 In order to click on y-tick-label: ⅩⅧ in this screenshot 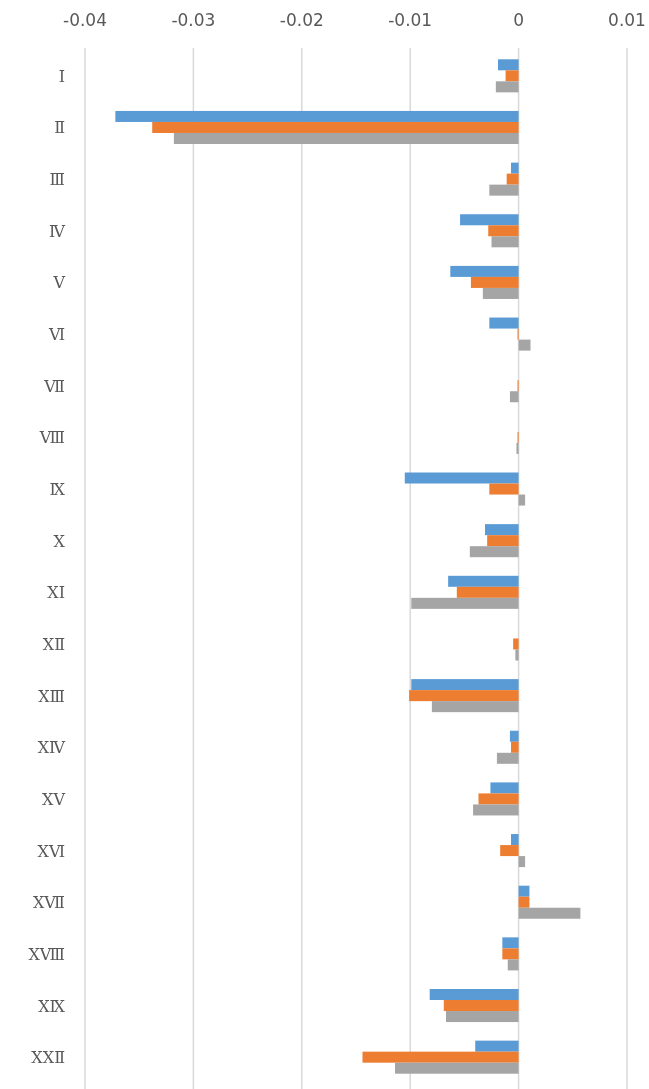, I will do `click(46, 954)`.